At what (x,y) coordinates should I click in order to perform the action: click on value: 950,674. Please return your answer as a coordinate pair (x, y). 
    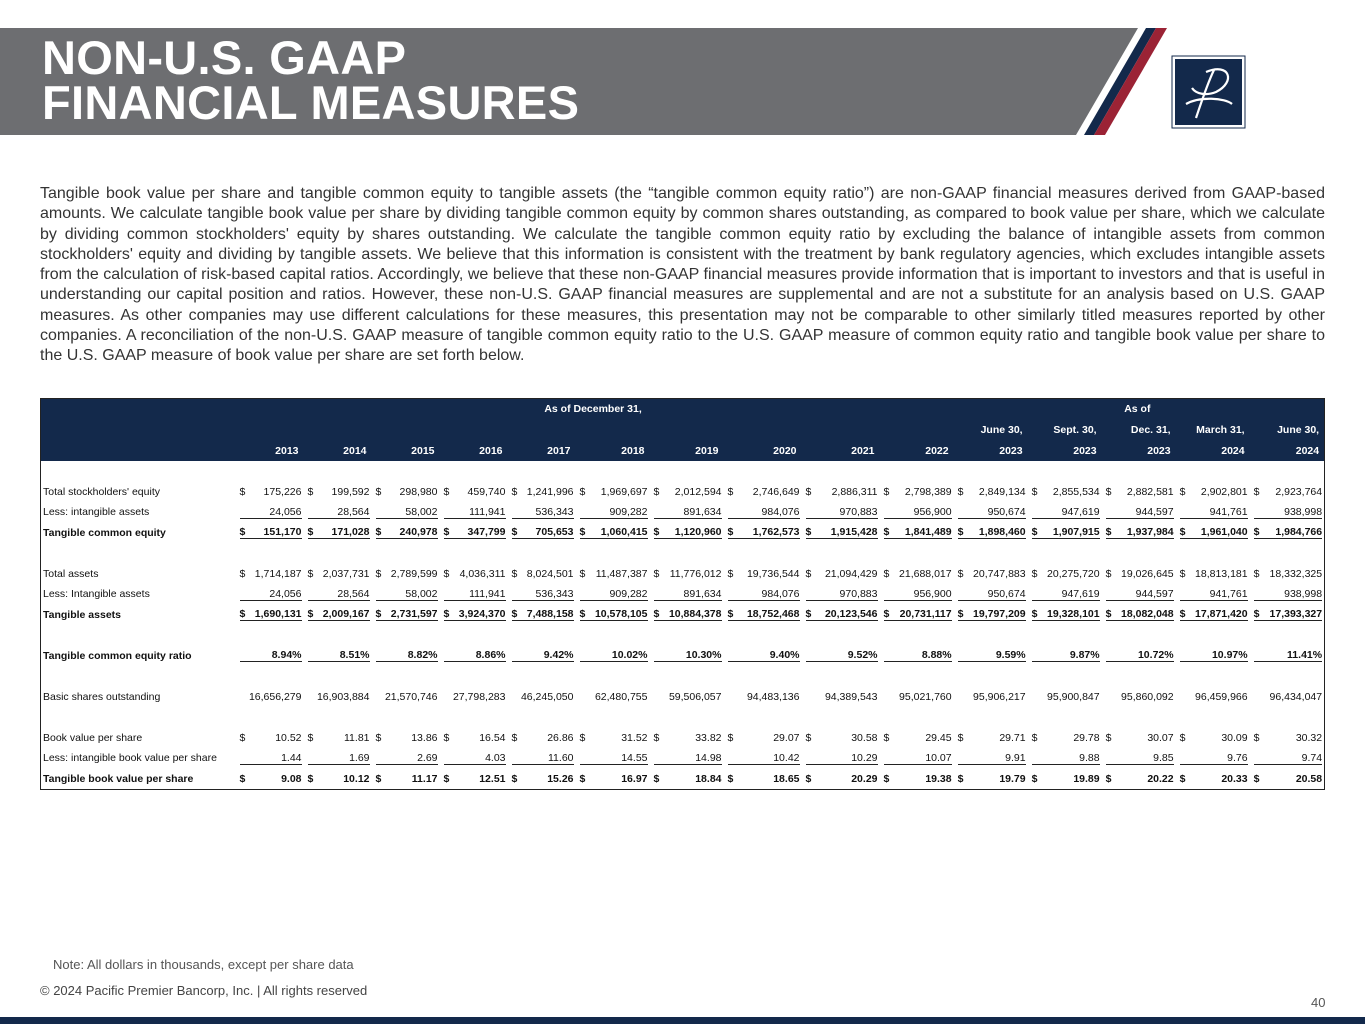
    Looking at the image, I should click on (1006, 593).